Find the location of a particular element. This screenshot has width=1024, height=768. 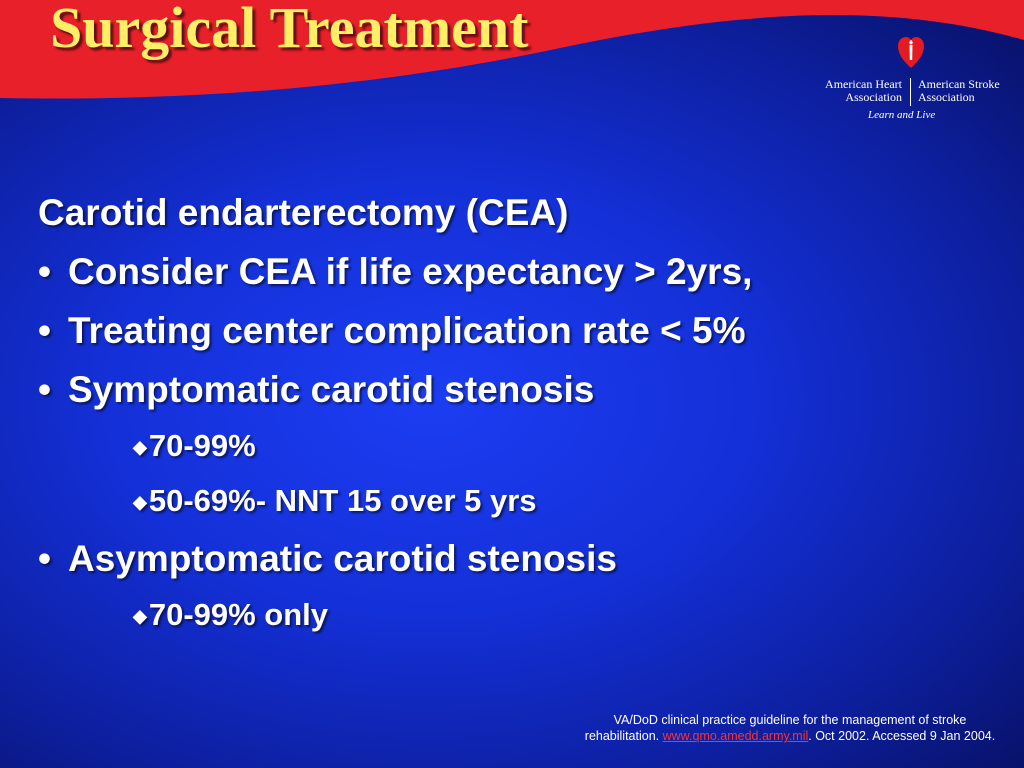

bullet-item: • Asymptomatic carotid stenosis is located at coordinates (395, 558).